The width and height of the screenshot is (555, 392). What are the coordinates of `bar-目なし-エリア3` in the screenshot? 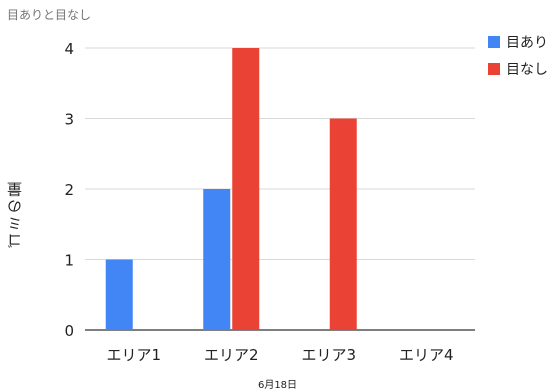 It's located at (343, 224).